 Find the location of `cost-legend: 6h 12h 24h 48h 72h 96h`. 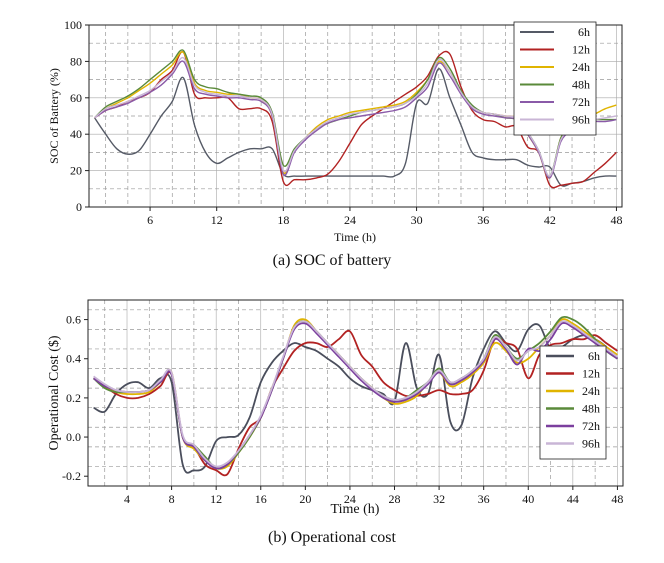

cost-legend: 6h 12h 24h 48h 72h 96h is located at coordinates (573, 402).